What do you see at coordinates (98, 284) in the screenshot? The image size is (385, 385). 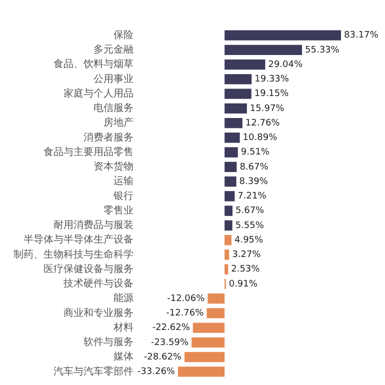 I see `y-tick-label: 技术硬件与设备` at bounding box center [98, 284].